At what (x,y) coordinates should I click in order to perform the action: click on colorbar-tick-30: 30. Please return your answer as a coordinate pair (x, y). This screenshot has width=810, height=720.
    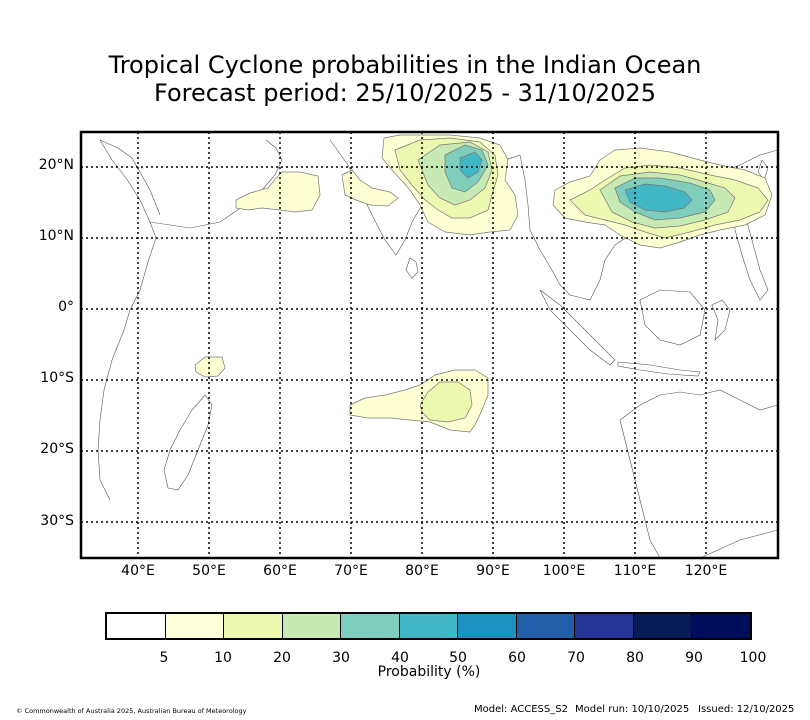
    Looking at the image, I should click on (341, 658).